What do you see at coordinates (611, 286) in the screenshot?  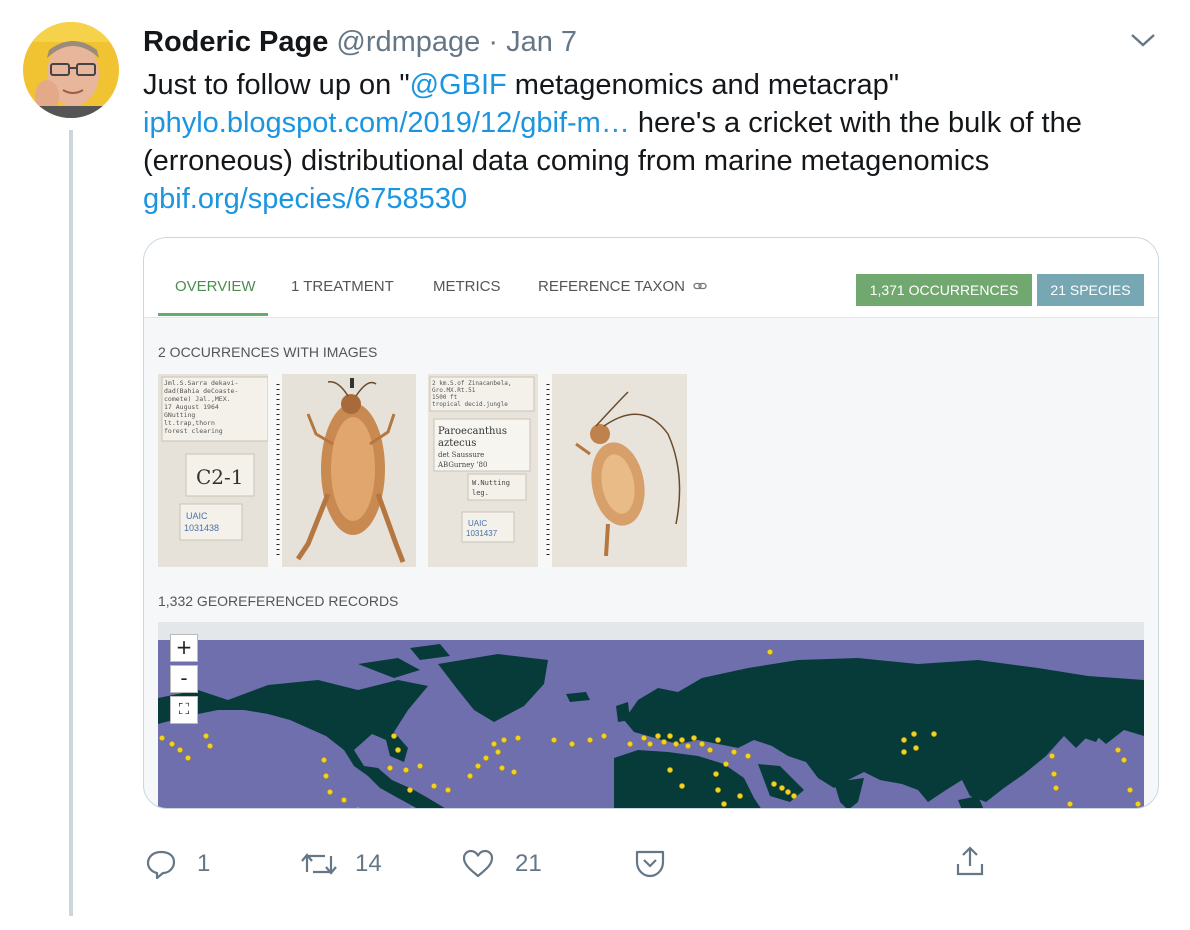 I see `tab-reference-taxon-label: REFERENCE TAXON` at bounding box center [611, 286].